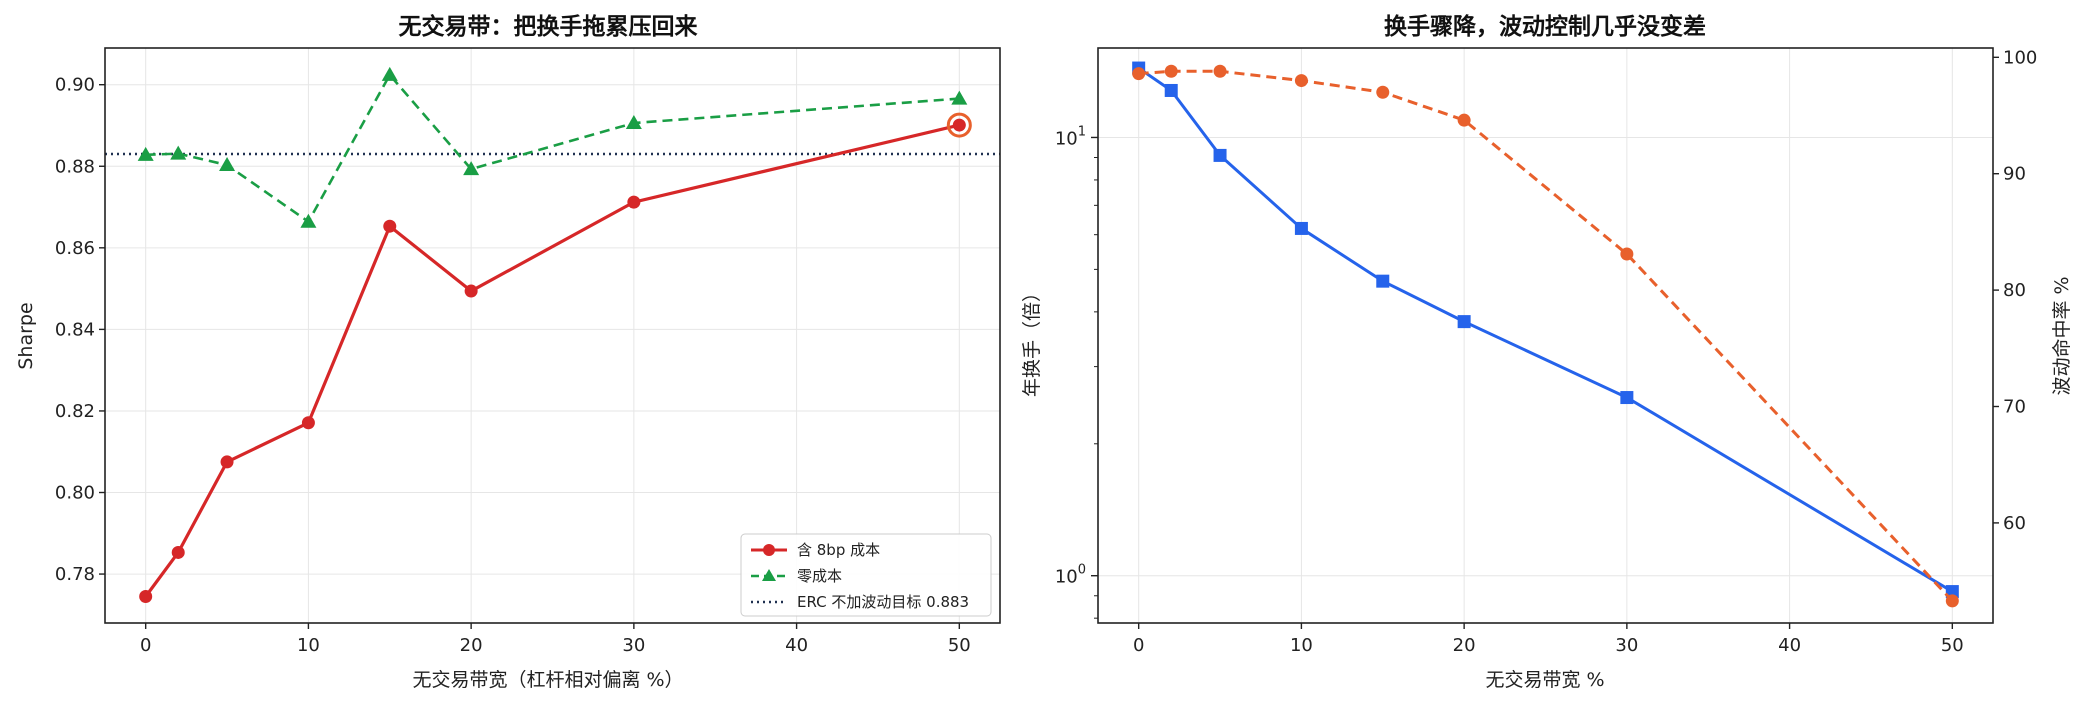 The width and height of the screenshot is (2085, 704). Describe the element at coordinates (633, 645) in the screenshot. I see `left-x-tick-label-3: 30` at that location.